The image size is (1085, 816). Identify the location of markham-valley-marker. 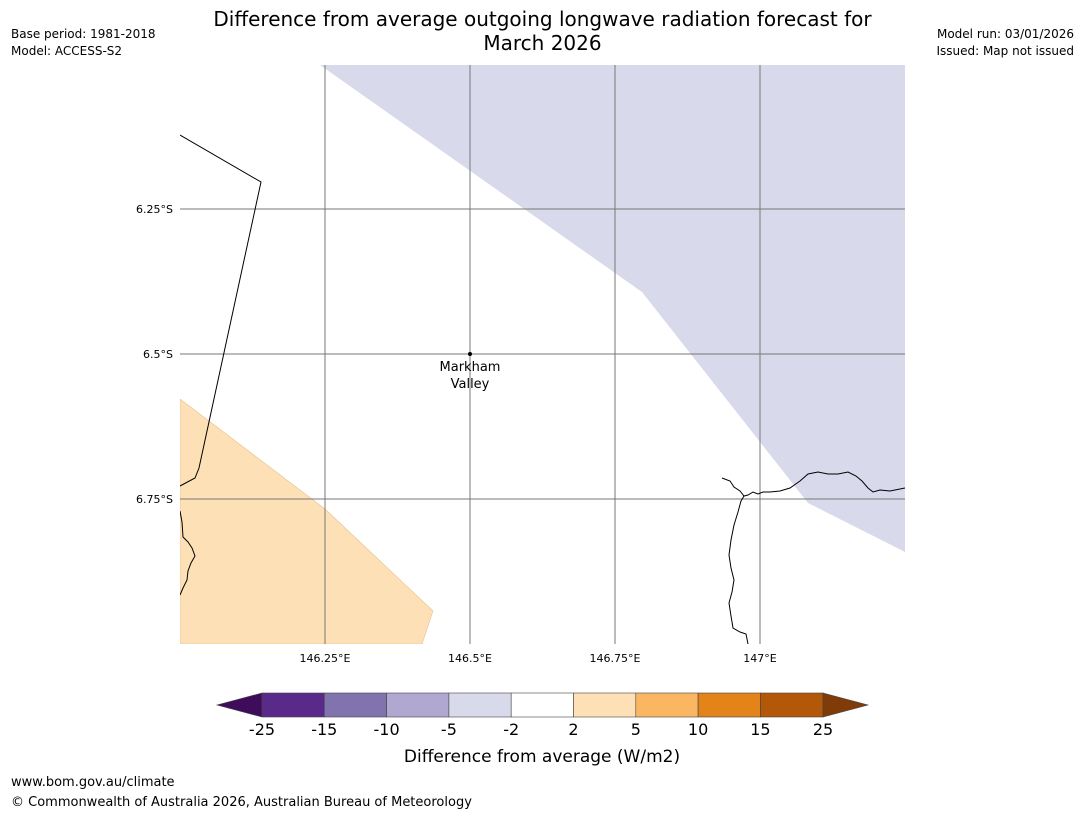
(470, 354).